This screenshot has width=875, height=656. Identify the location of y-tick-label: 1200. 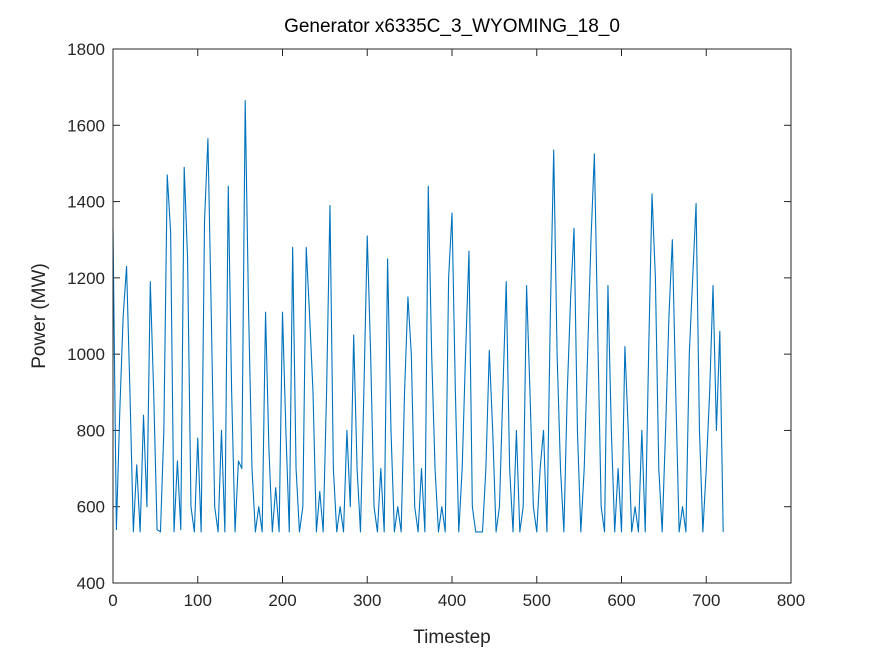
(86, 278).